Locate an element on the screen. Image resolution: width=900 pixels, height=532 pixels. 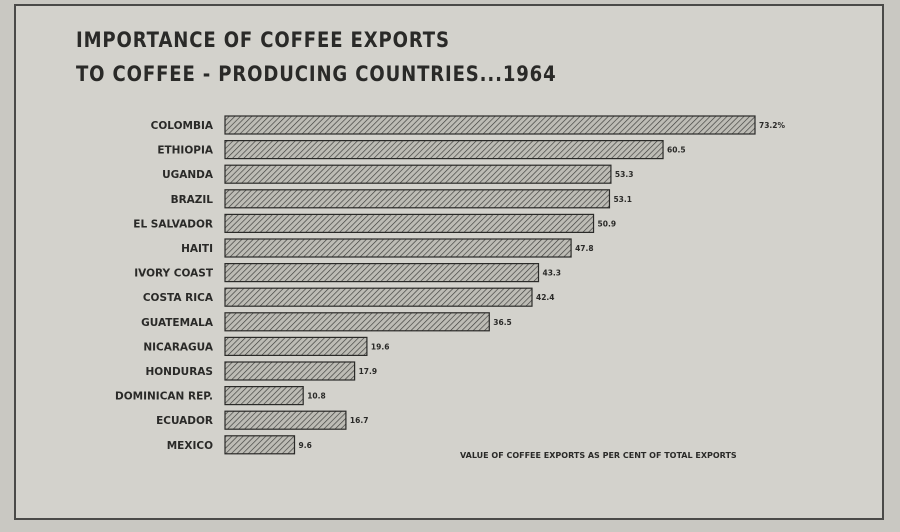
category-label: IVORY COAST is located at coordinates (174, 274).